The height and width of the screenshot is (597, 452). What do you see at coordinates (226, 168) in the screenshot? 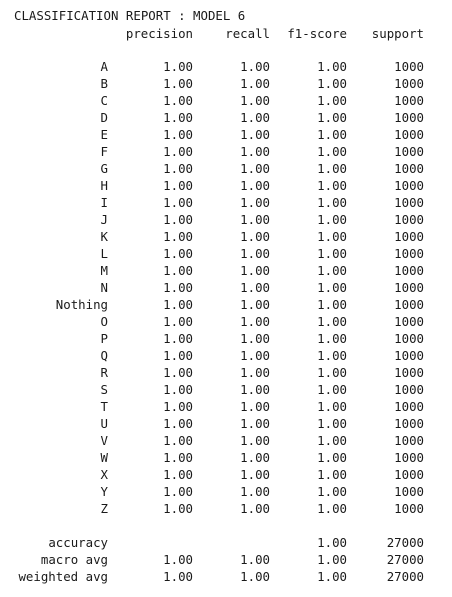
I see `table-row: G 1.00 1.00 1.00 1000` at bounding box center [226, 168].